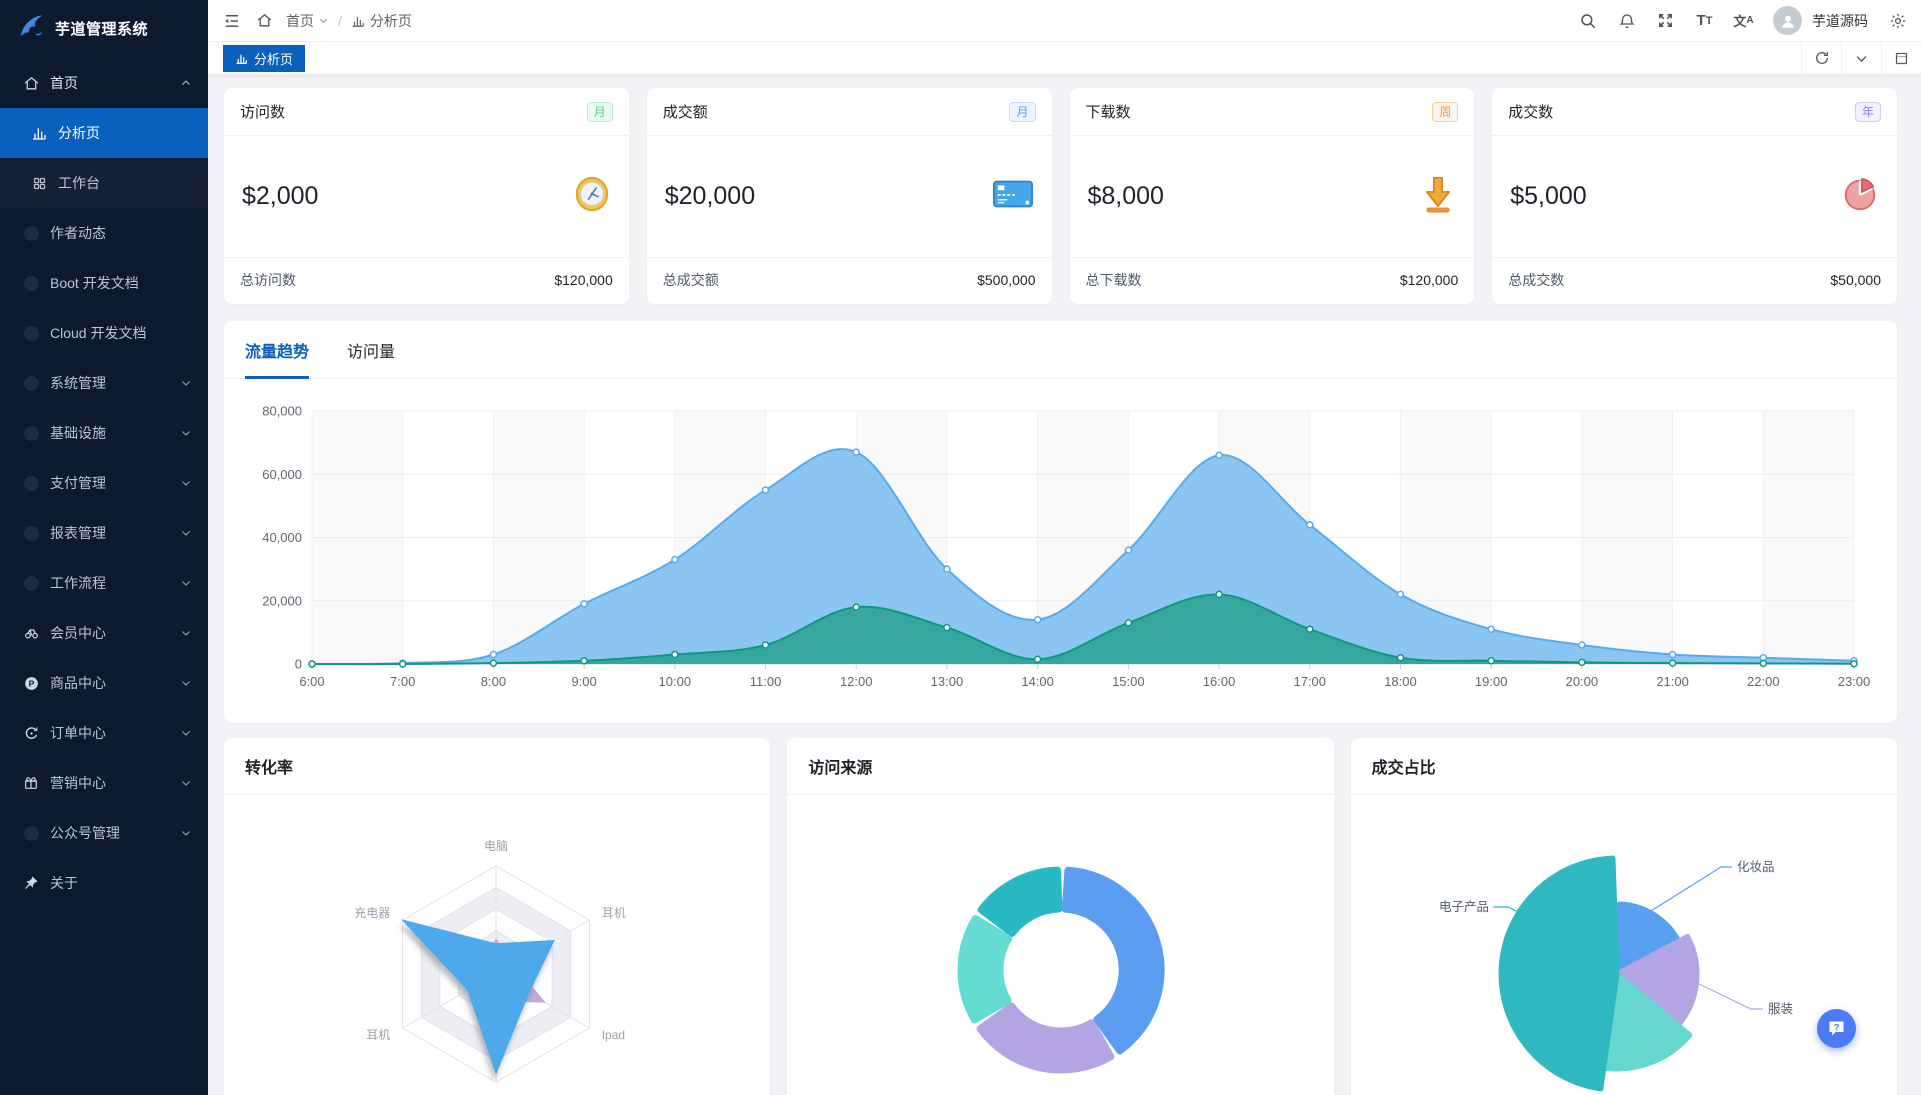 The image size is (1921, 1095). What do you see at coordinates (264, 58) in the screenshot?
I see `tab-analysis-page: 分析页` at bounding box center [264, 58].